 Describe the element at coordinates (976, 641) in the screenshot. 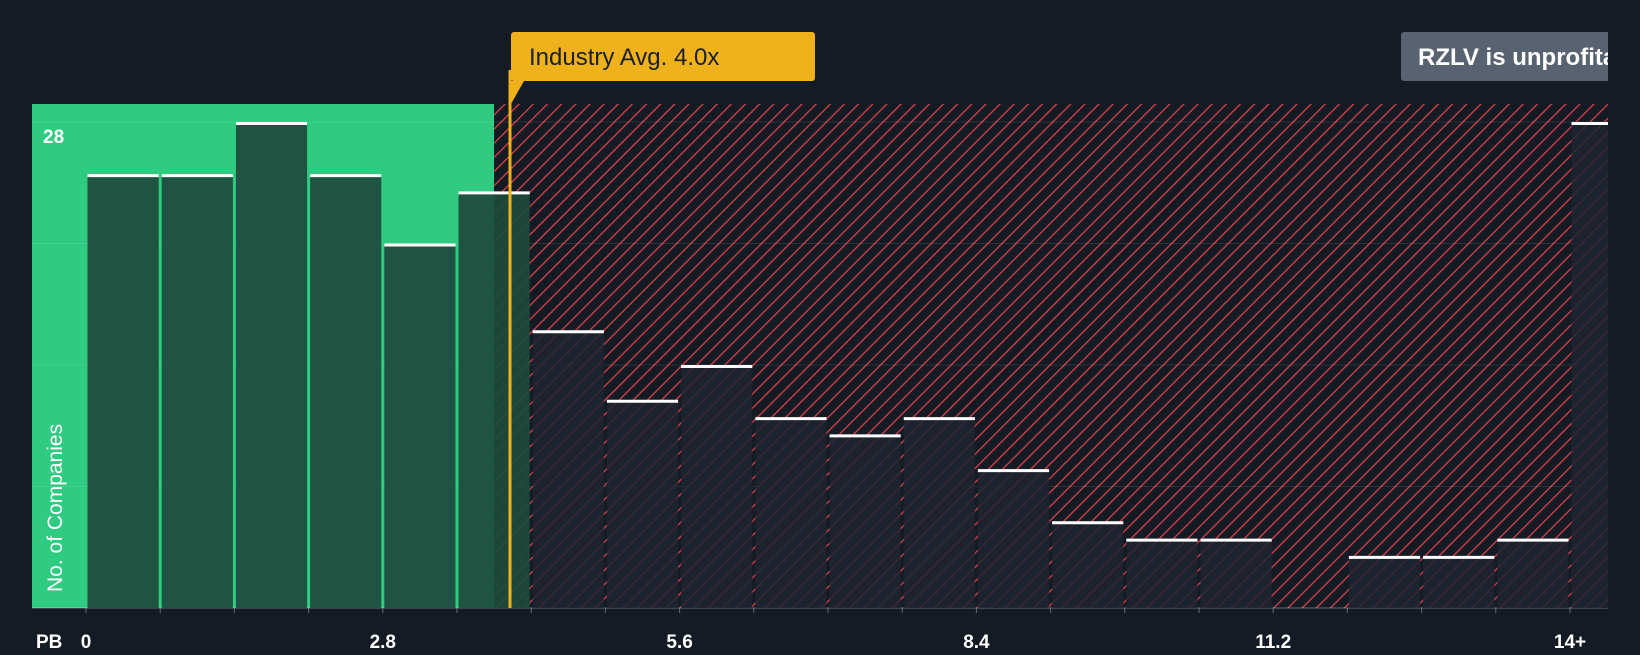

I see `x-tick-label: 8.4` at that location.